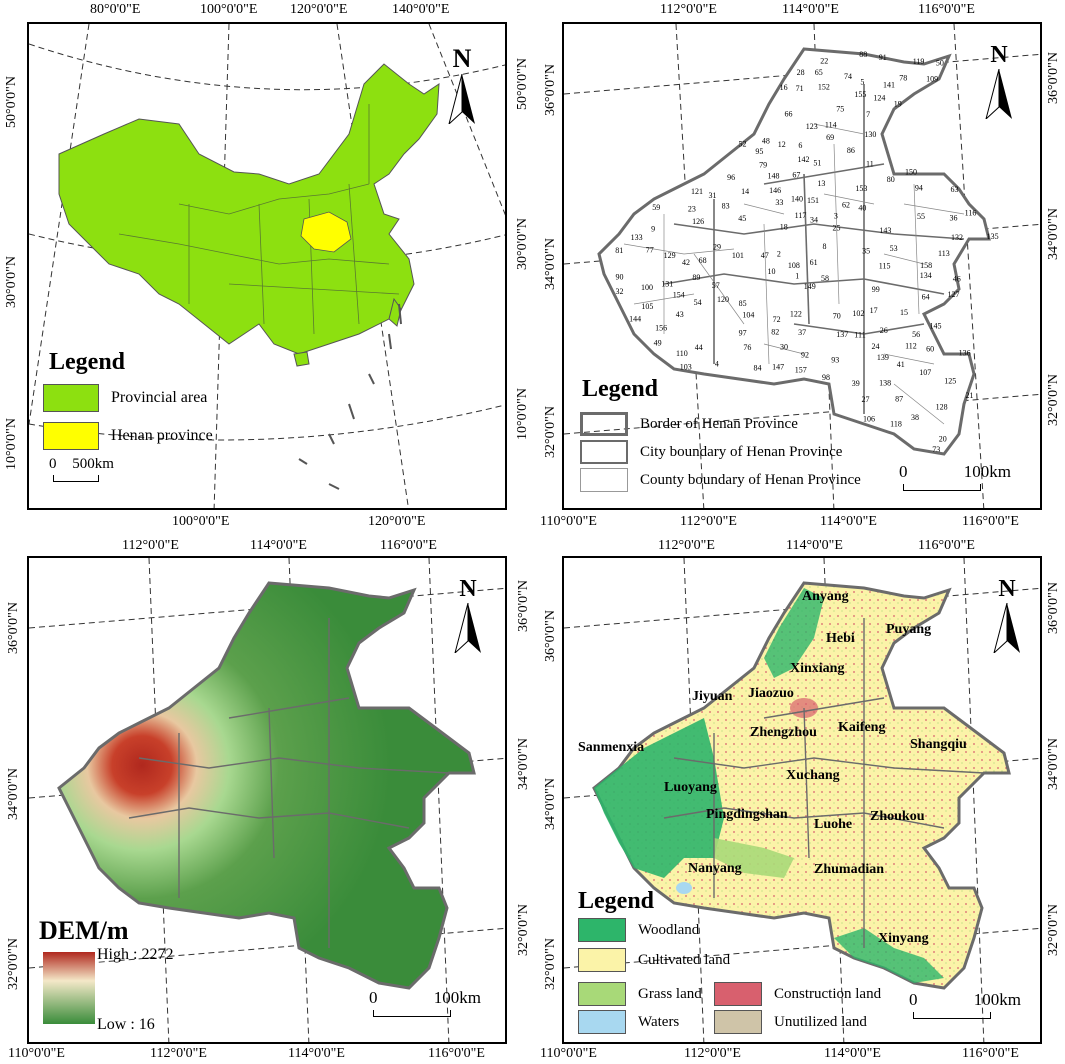 The height and width of the screenshot is (1064, 1065). What do you see at coordinates (946, 9) in the screenshot?
I see `top-coord-3: 116°0'0"E` at bounding box center [946, 9].